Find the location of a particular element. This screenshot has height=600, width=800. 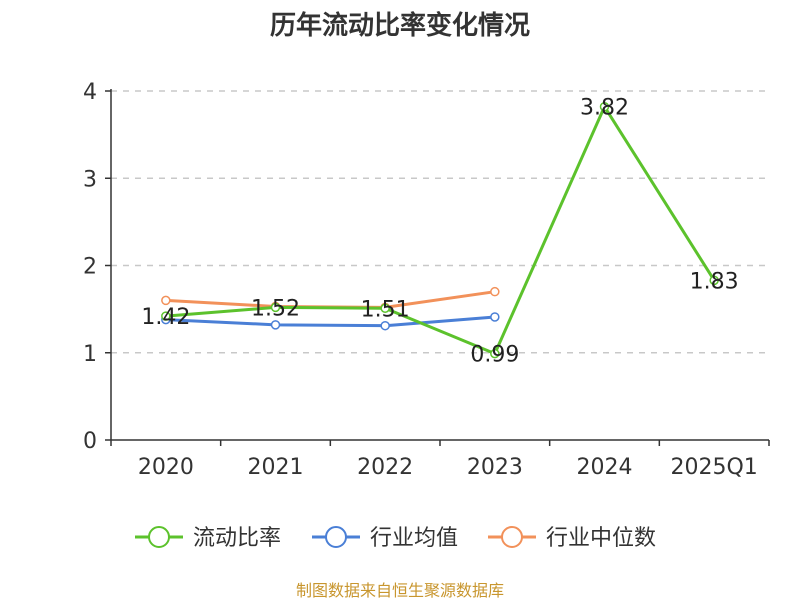

legend-label: 行业均值 is located at coordinates (414, 538).